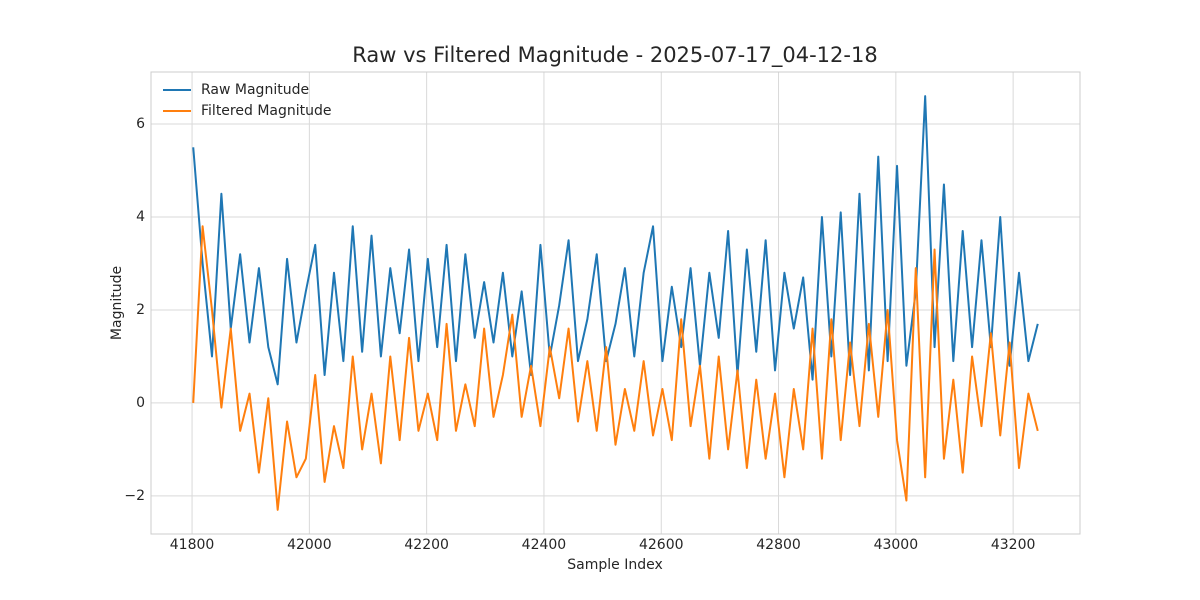  I want to click on y-tick-label: 6, so click(140, 124).